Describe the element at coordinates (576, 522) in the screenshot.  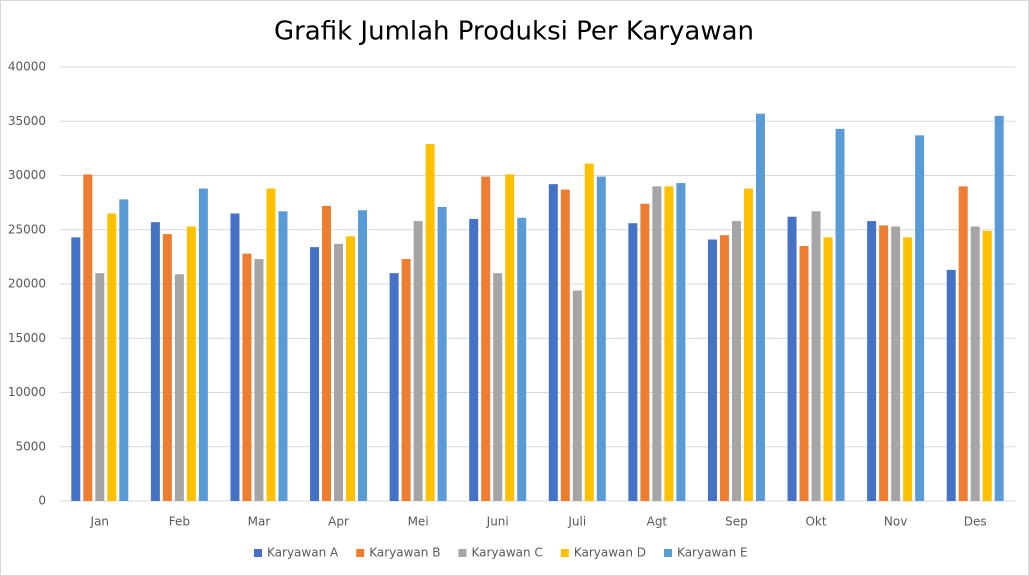
I see `x-tick-label: Juli` at that location.